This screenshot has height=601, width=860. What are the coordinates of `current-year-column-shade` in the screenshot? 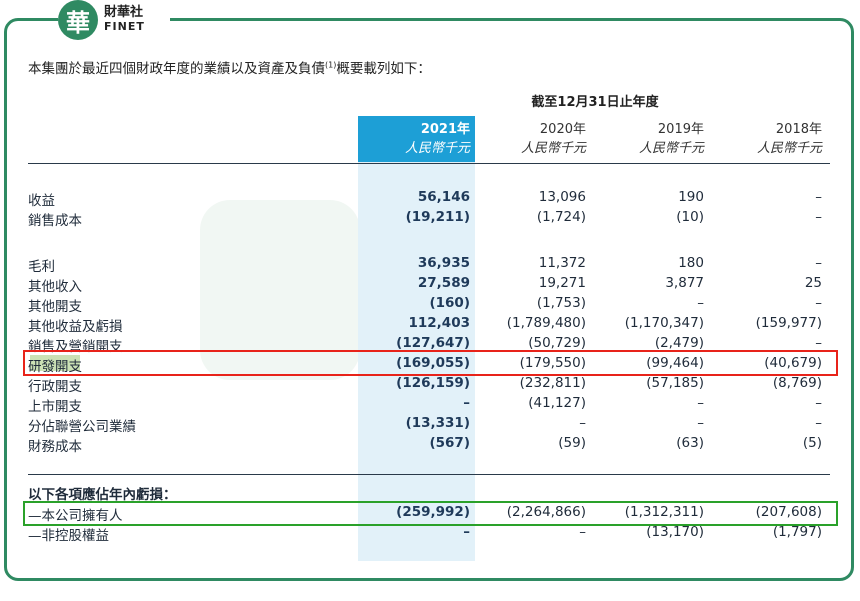 It's located at (416, 338).